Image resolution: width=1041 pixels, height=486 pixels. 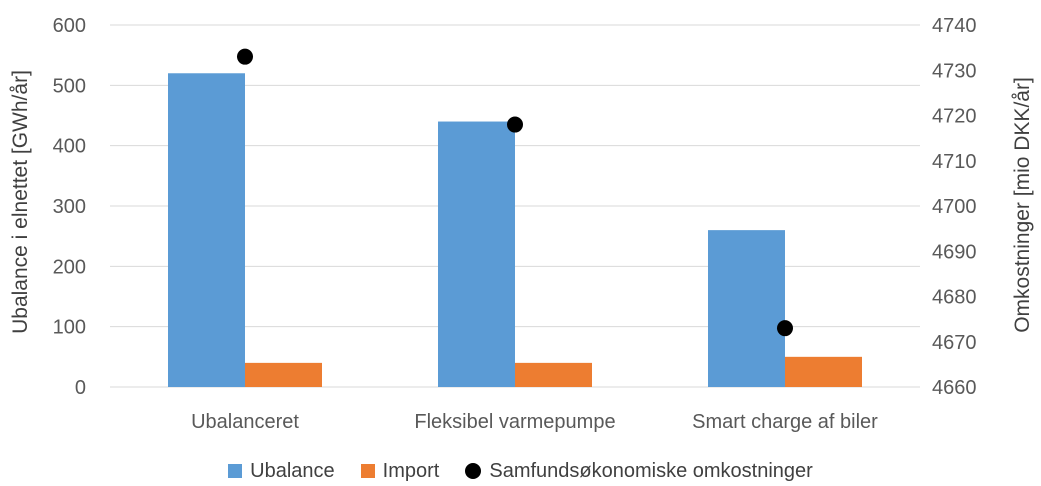 I want to click on legend-label-omkostninger: Samfundsøkonomiske omkostninger, so click(x=651, y=470).